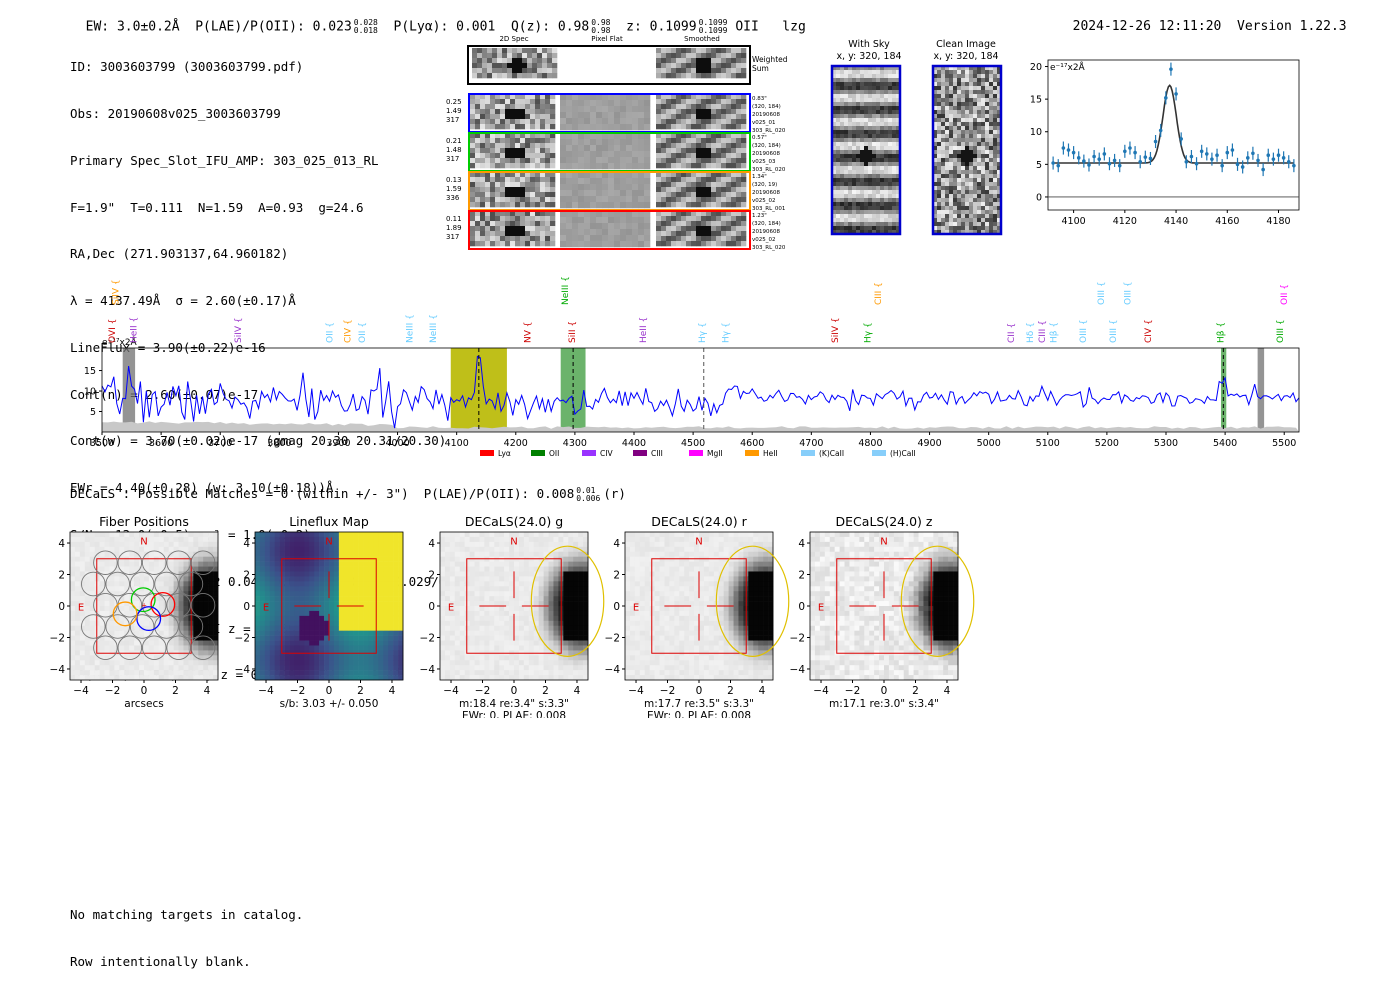 The width and height of the screenshot is (1400, 985). What do you see at coordinates (1107, 443) in the screenshot?
I see `spectrum-xtick-label: 5200` at bounding box center [1107, 443].